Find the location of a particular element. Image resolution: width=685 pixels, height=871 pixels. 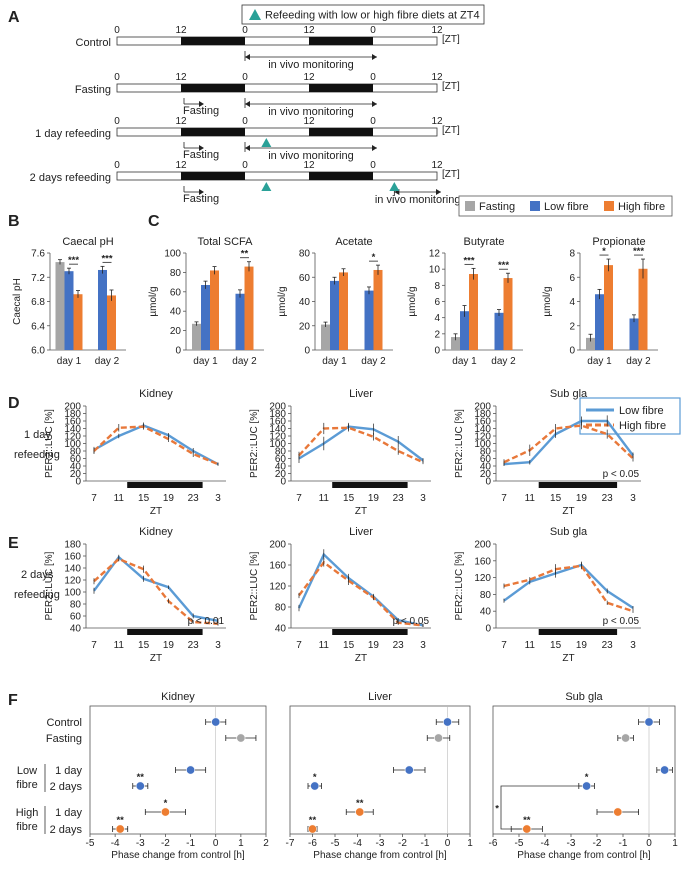

x-tick-label: 0 is located at coordinates (216, 843).